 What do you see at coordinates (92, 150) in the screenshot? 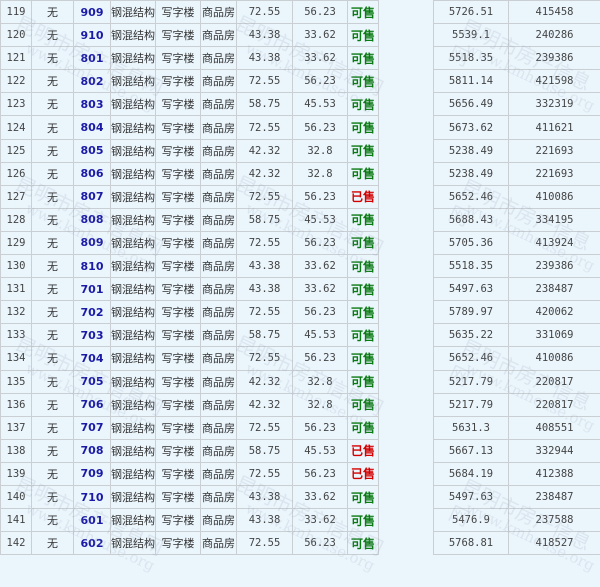
I see `room-link: 805` at bounding box center [92, 150].